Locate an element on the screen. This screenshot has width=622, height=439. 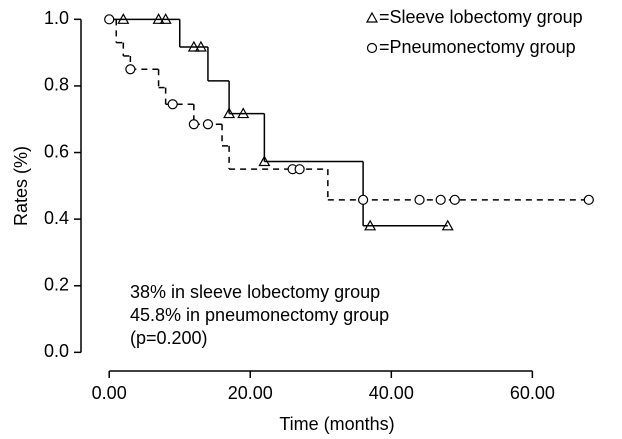
annotation: 45.8% in pneumonectomy group is located at coordinates (259, 315).